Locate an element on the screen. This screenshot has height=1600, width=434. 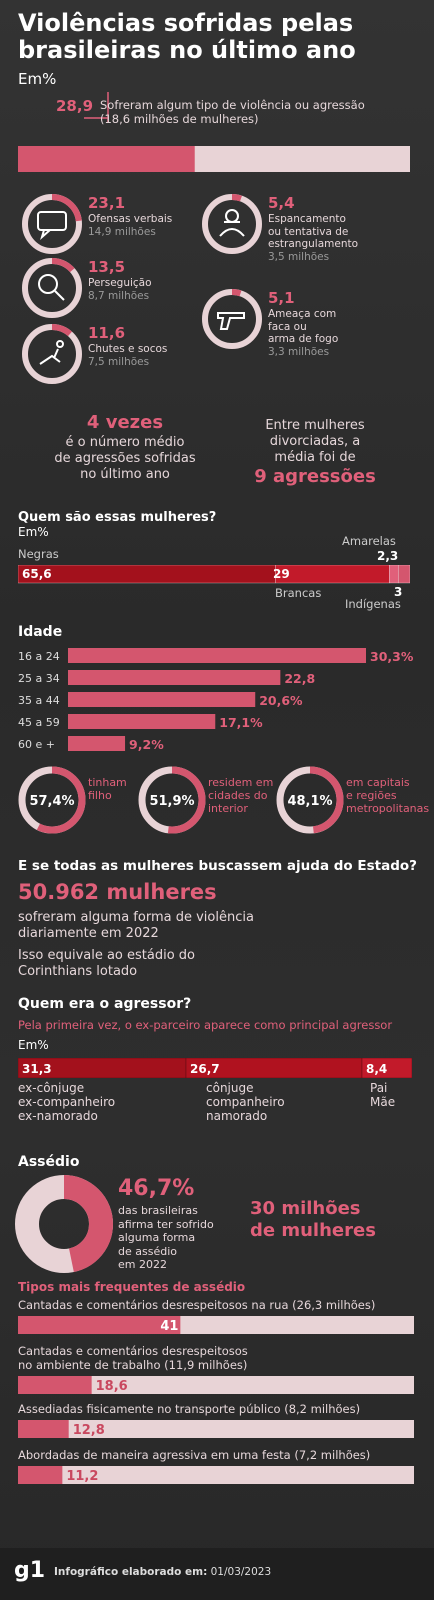
title-line-2: brasileiras no último ano is located at coordinates (187, 50).